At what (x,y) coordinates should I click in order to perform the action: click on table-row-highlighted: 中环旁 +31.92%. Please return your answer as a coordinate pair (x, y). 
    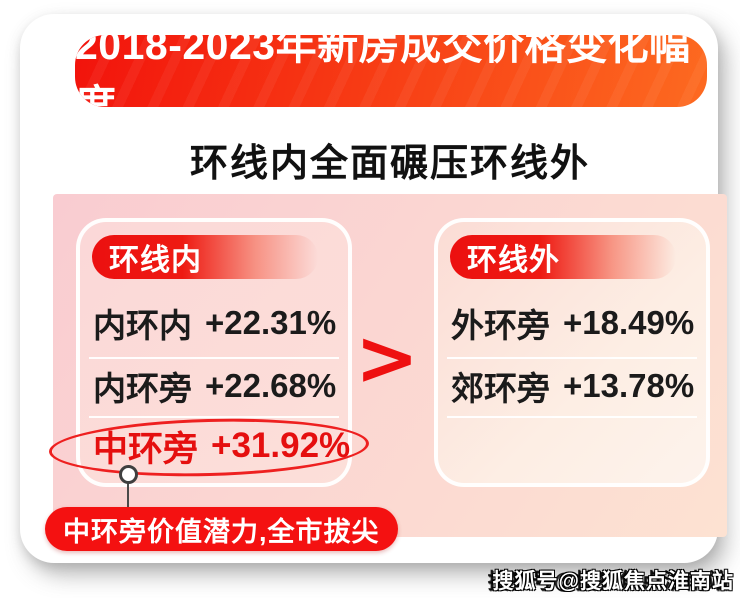
    Looking at the image, I should click on (221, 447).